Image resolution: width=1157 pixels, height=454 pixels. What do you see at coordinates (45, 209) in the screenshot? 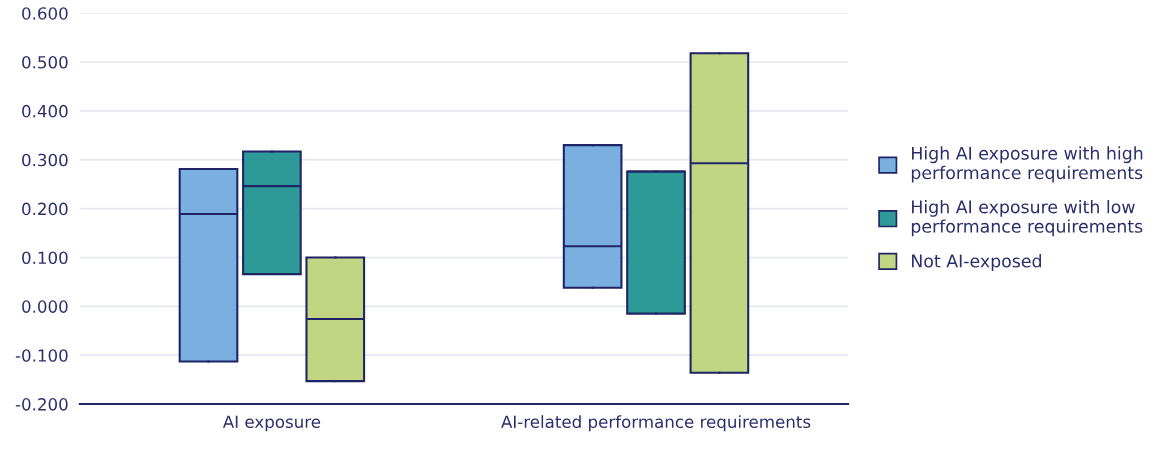
I see `y-tick-label: 0.200` at bounding box center [45, 209].